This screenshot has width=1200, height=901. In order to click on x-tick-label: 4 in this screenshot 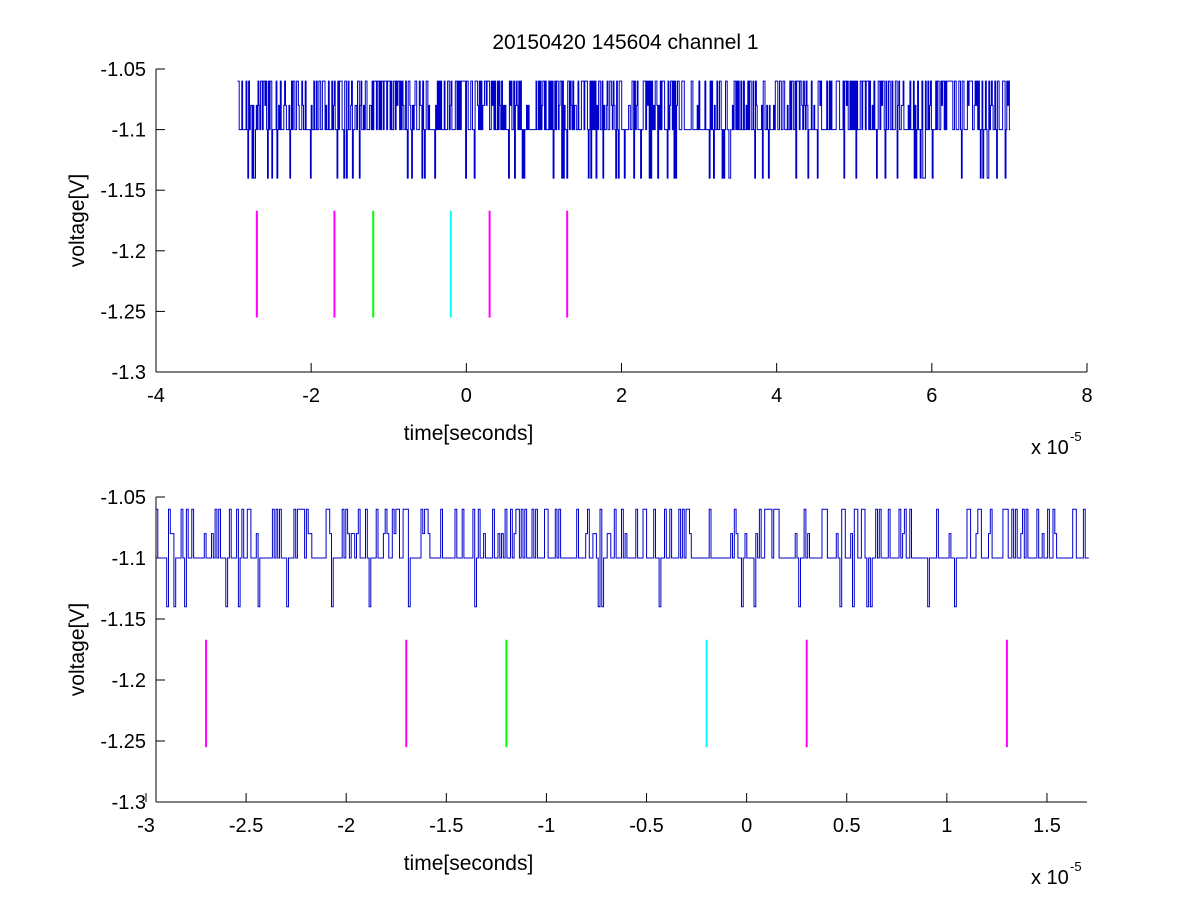, I will do `click(776, 396)`.